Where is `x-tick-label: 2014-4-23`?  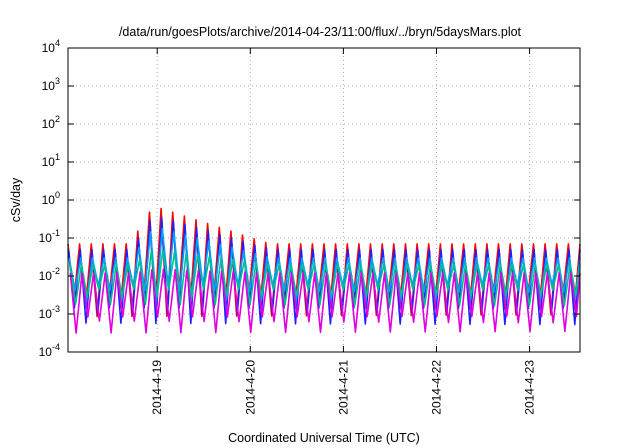
x-tick-label: 2014-4-23 is located at coordinates (530, 387).